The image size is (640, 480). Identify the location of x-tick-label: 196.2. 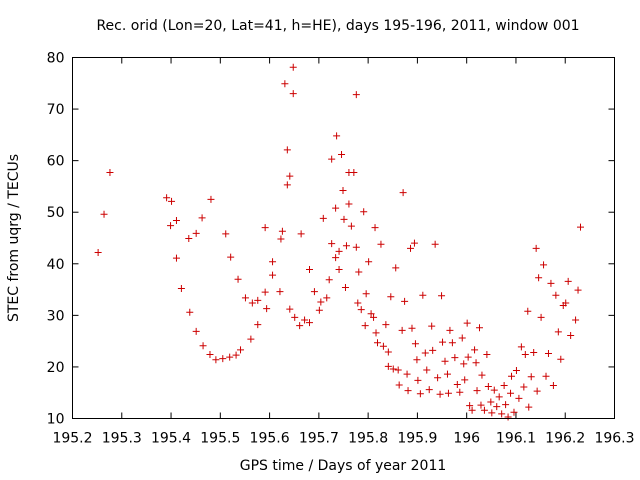
(565, 439).